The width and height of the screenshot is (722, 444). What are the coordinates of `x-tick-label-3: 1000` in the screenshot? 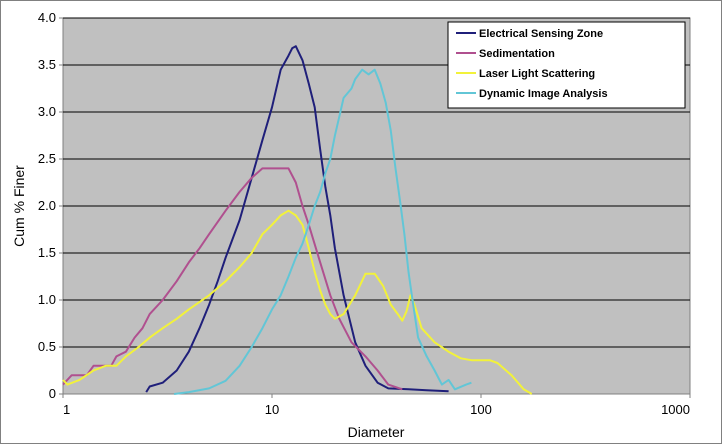 It's located at (675, 409).